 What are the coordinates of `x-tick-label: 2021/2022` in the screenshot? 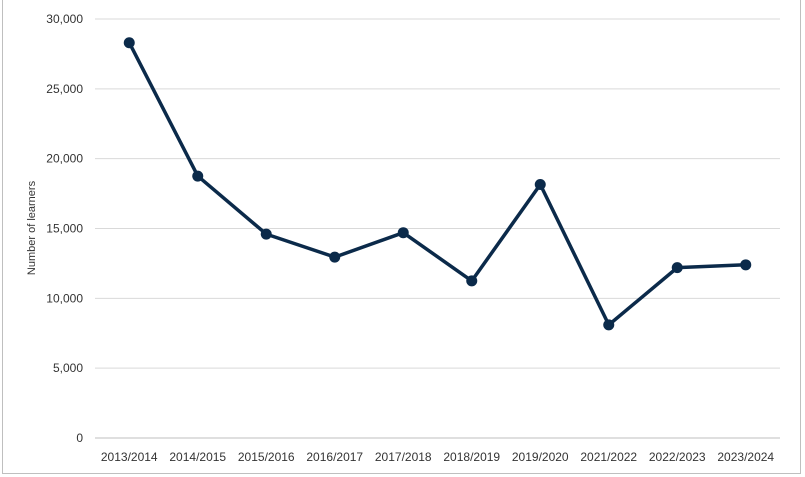 It's located at (608, 457).